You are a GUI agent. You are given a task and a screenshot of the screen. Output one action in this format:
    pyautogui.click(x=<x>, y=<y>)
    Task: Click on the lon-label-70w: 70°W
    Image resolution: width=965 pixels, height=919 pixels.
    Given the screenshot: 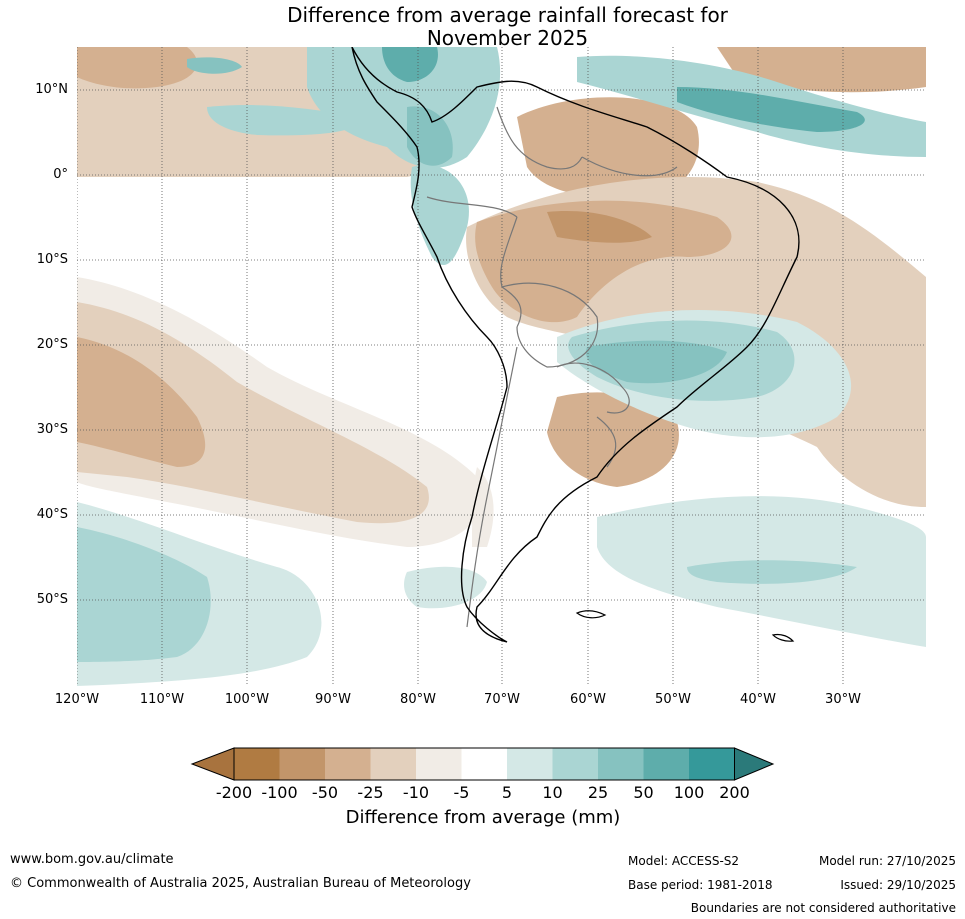 What is the action you would take?
    pyautogui.click(x=502, y=699)
    